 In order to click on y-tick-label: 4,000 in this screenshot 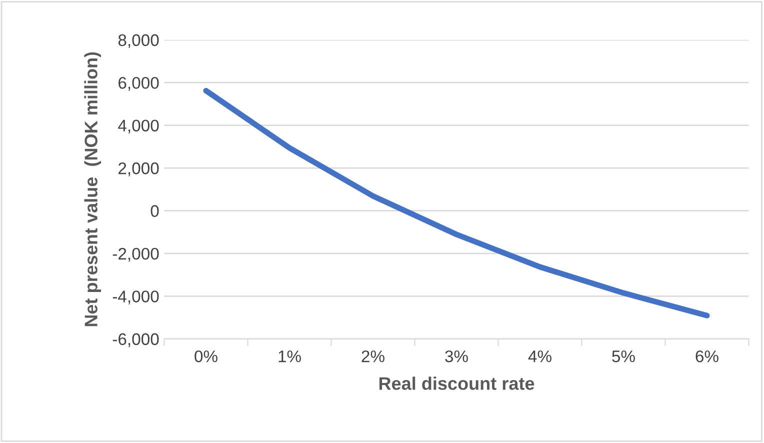, I will do `click(138, 127)`.